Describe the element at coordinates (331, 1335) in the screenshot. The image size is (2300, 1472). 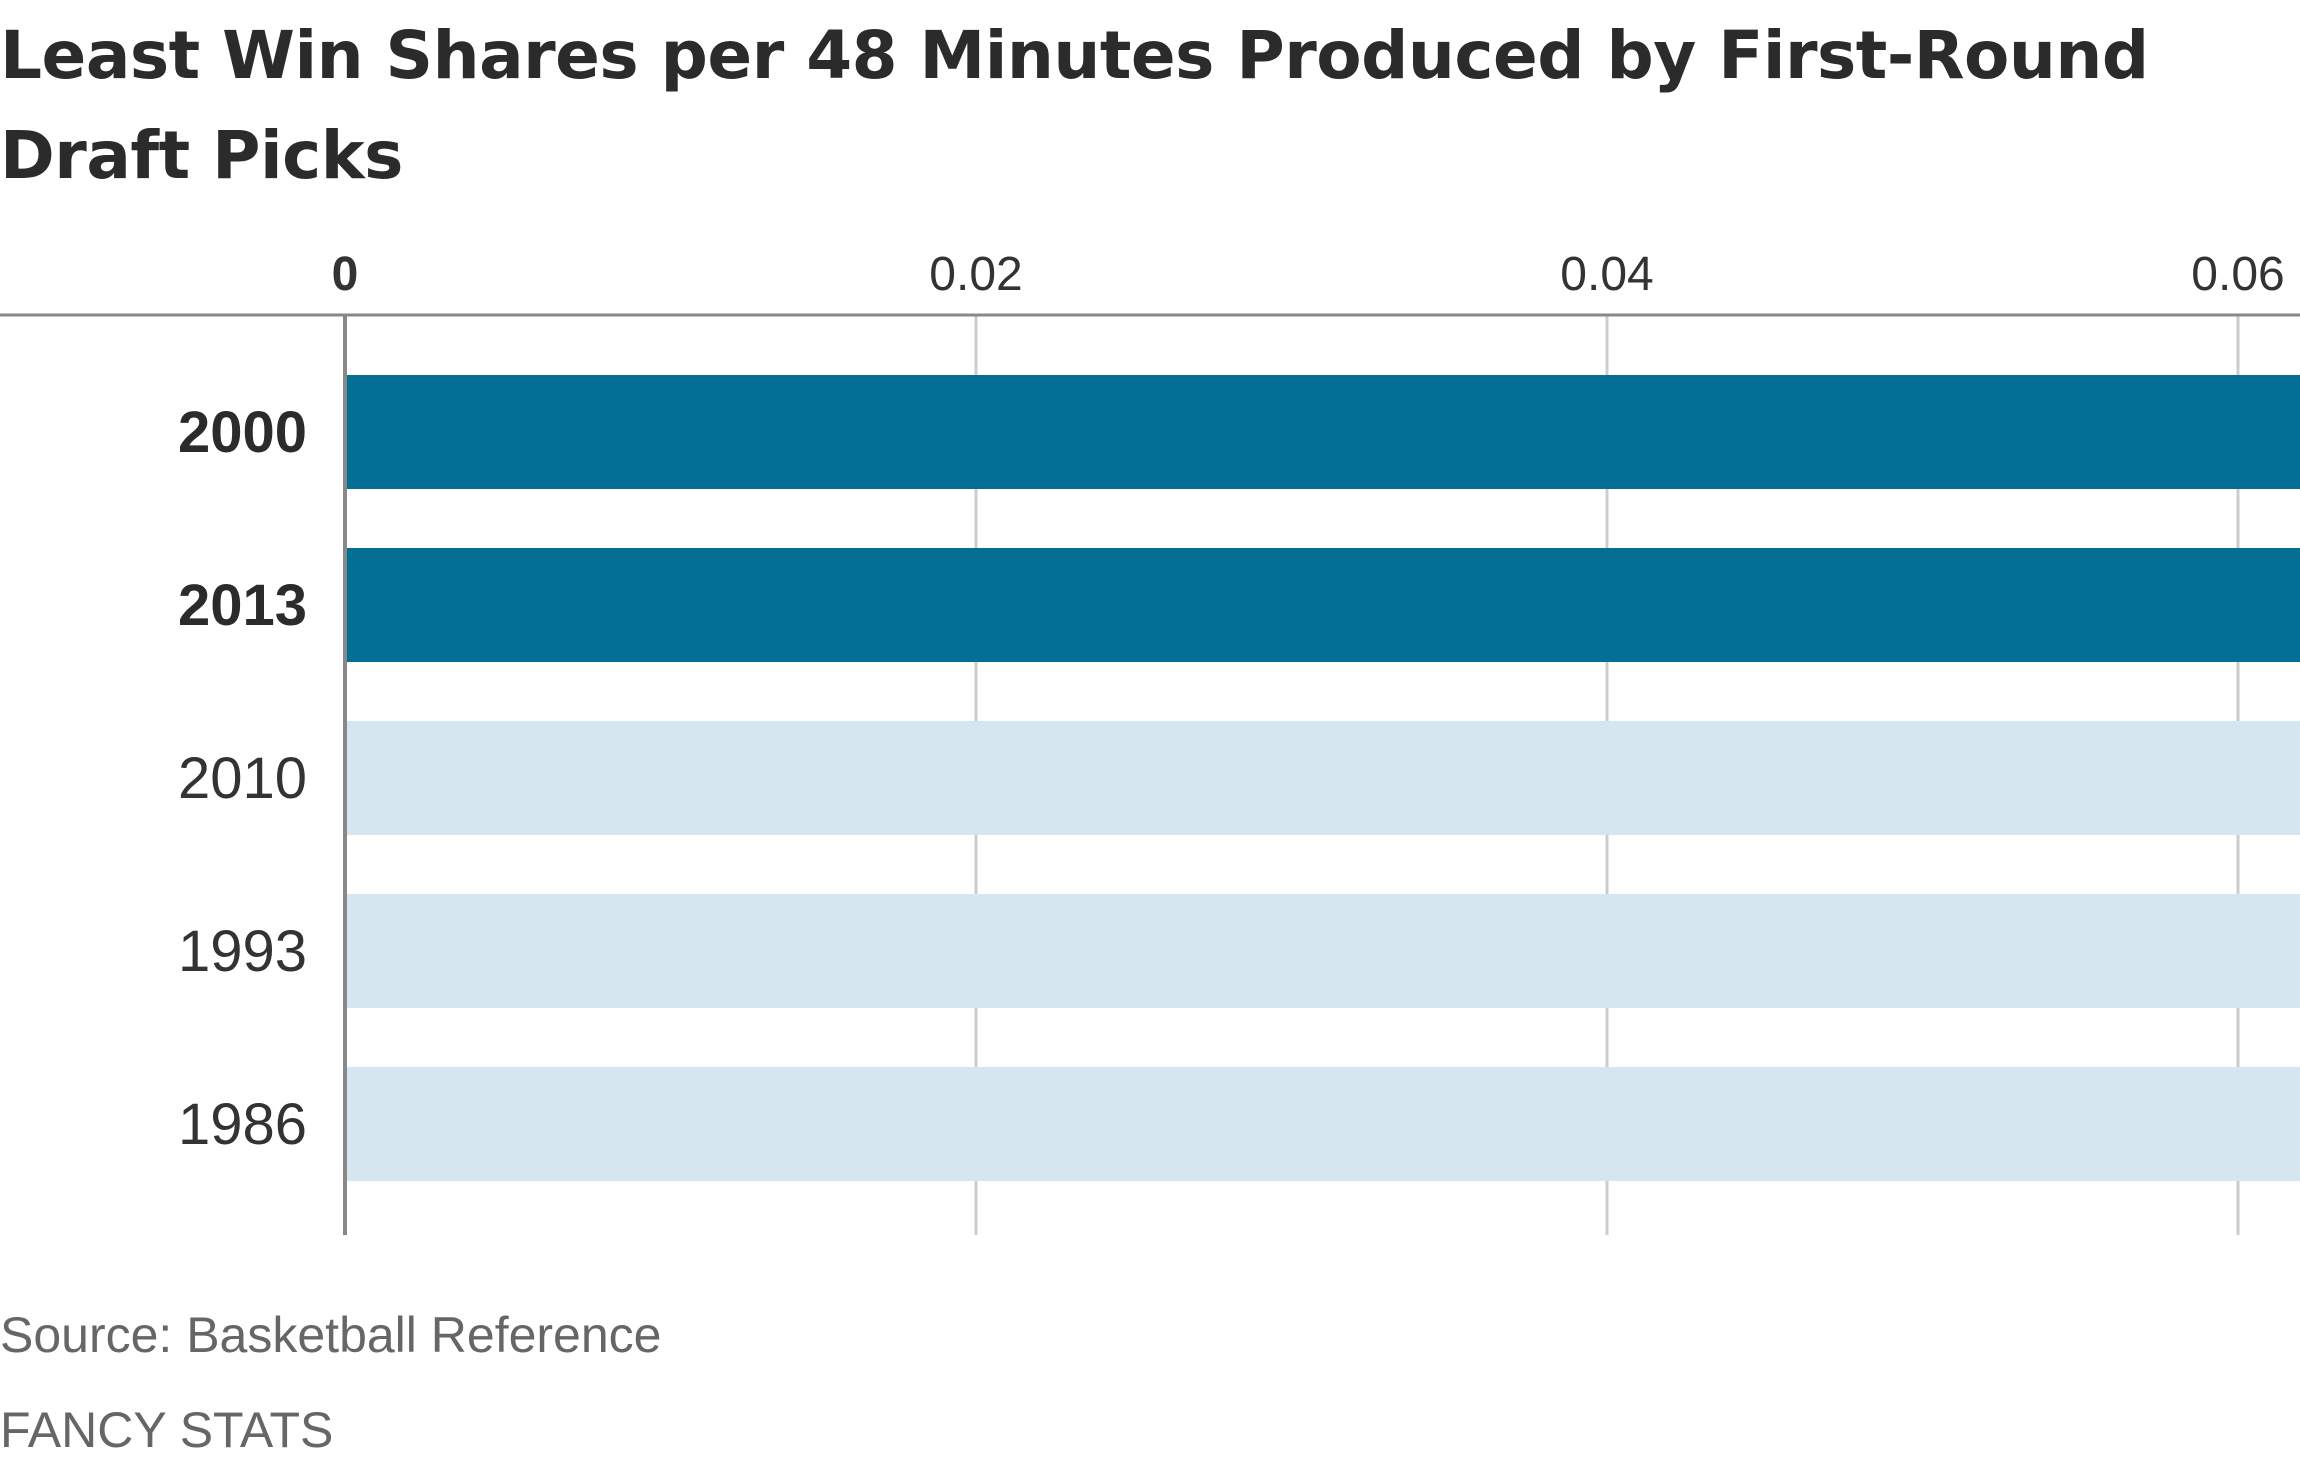
I see `source-note: Source: Basketball Reference` at that location.